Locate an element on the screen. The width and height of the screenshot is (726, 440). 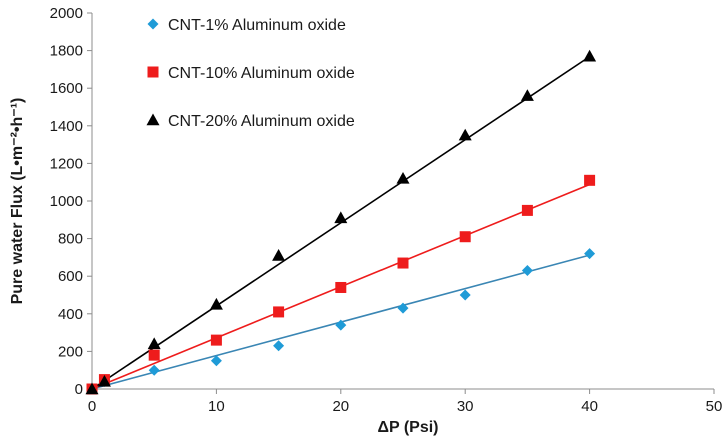
y-axis-title: Pure water Flux (L•m⁻²•h⁻¹) is located at coordinates (17, 201).